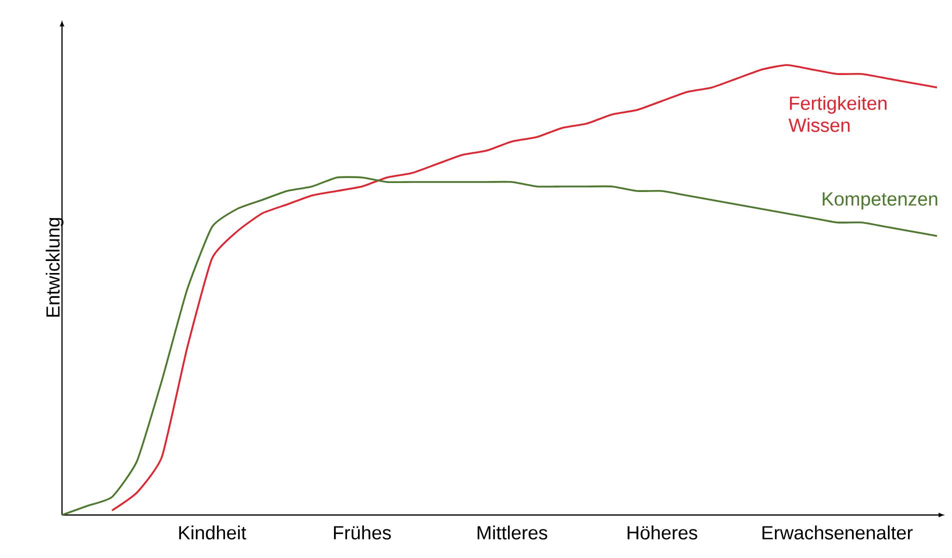 The image size is (952, 558). Describe the element at coordinates (837, 114) in the screenshot. I see `series-label: Fertigkeiten Wissen` at that location.